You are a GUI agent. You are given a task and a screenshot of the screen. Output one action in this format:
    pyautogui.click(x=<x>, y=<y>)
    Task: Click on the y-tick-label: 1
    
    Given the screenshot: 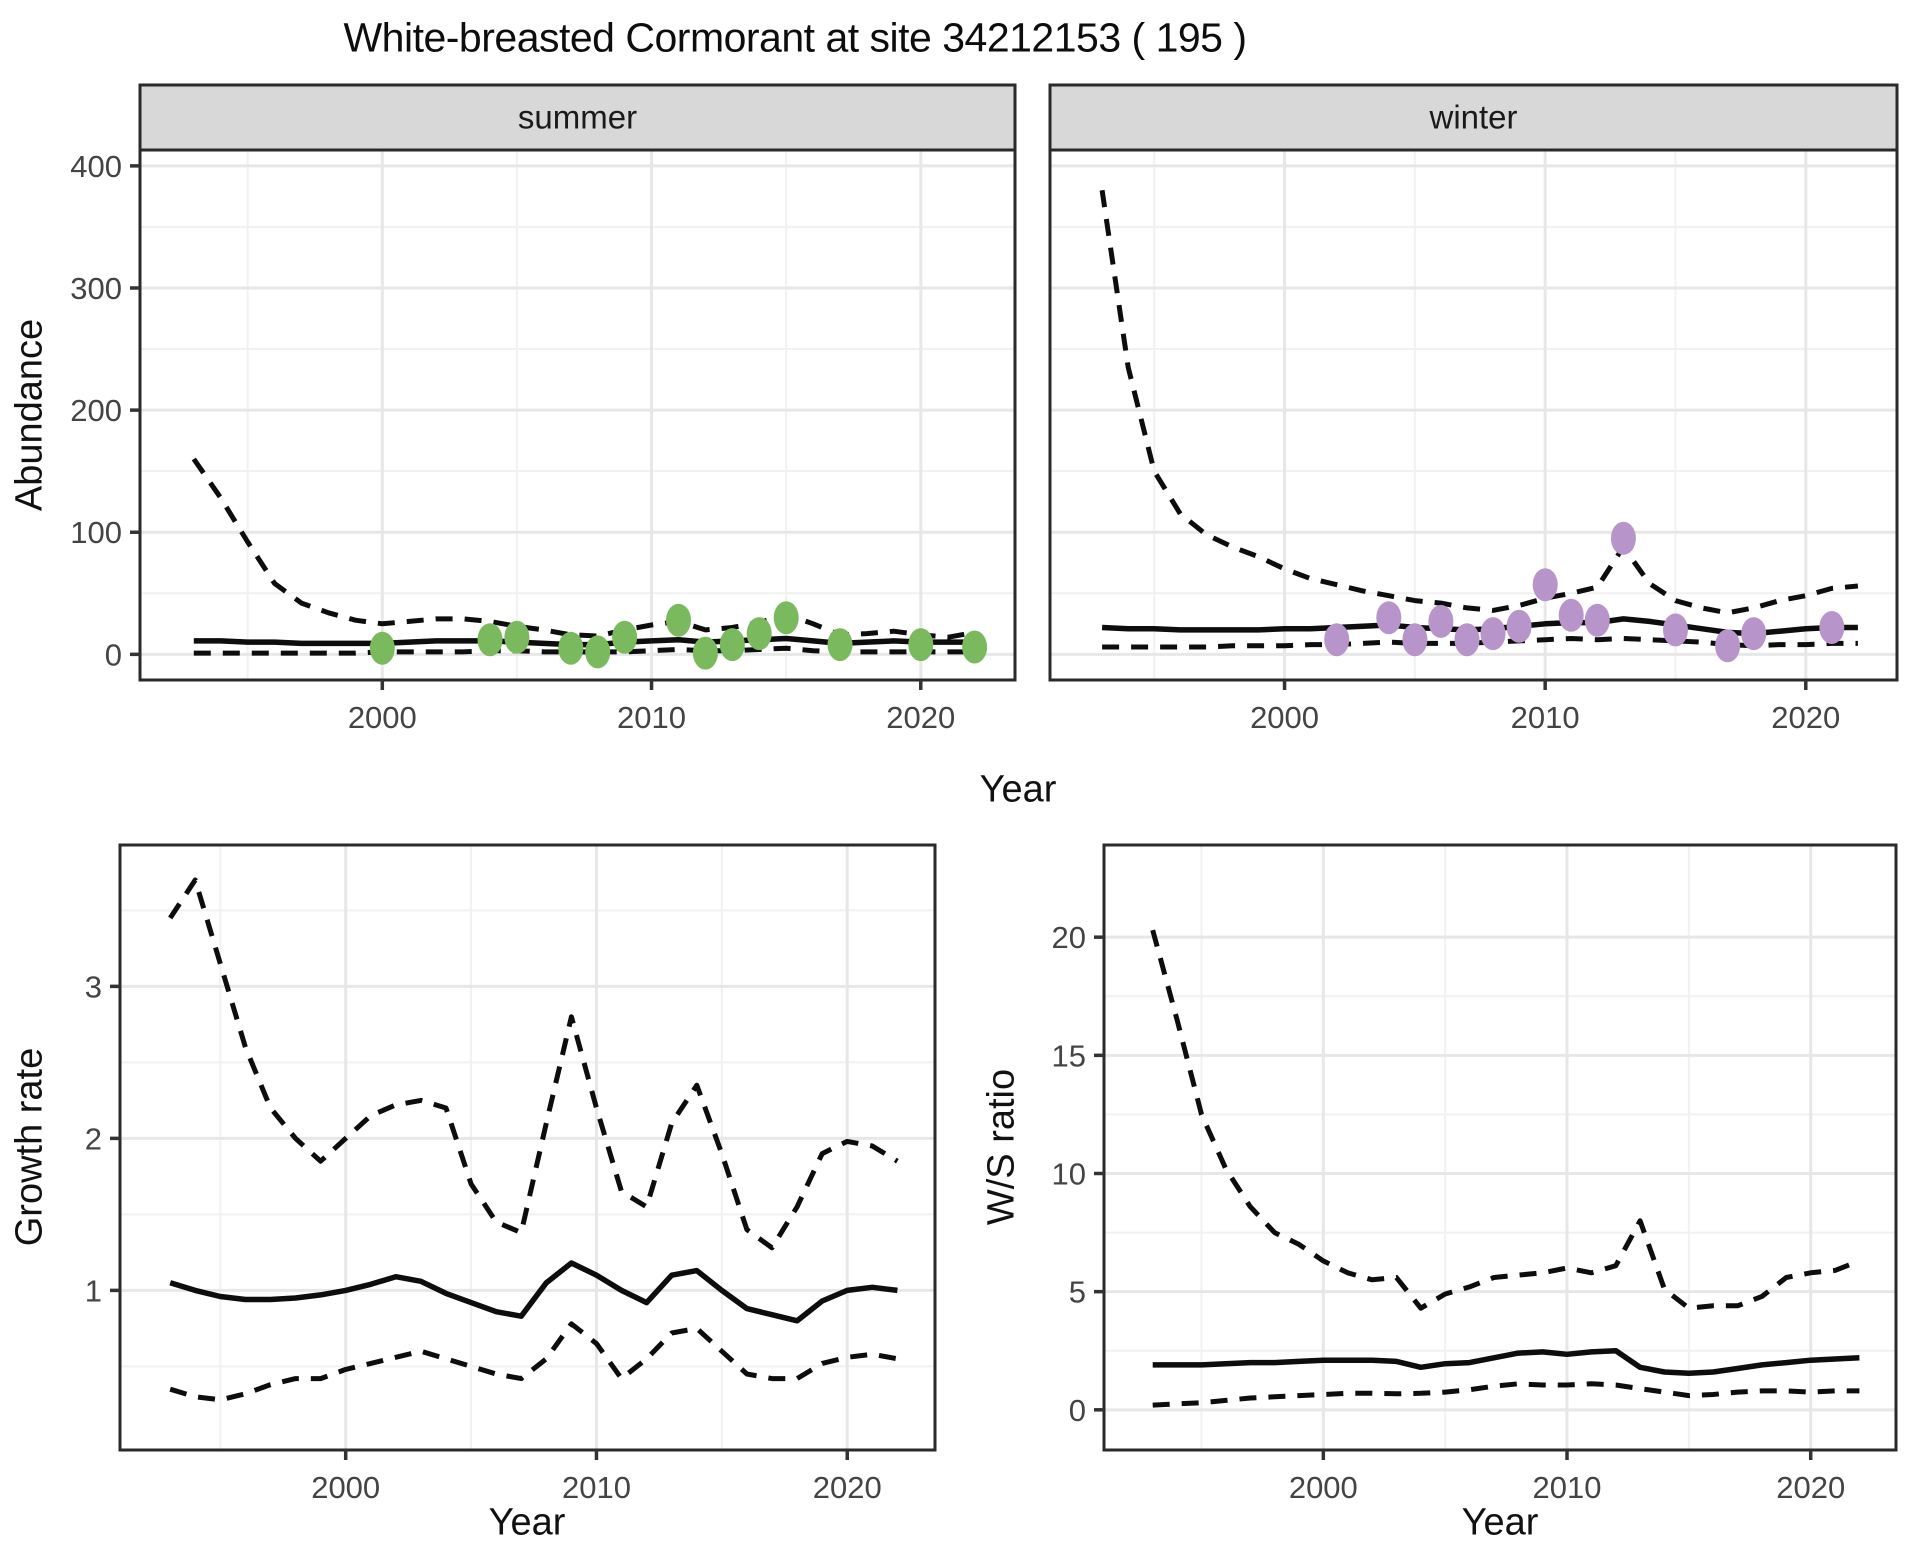 What is the action you would take?
    pyautogui.click(x=93, y=1290)
    